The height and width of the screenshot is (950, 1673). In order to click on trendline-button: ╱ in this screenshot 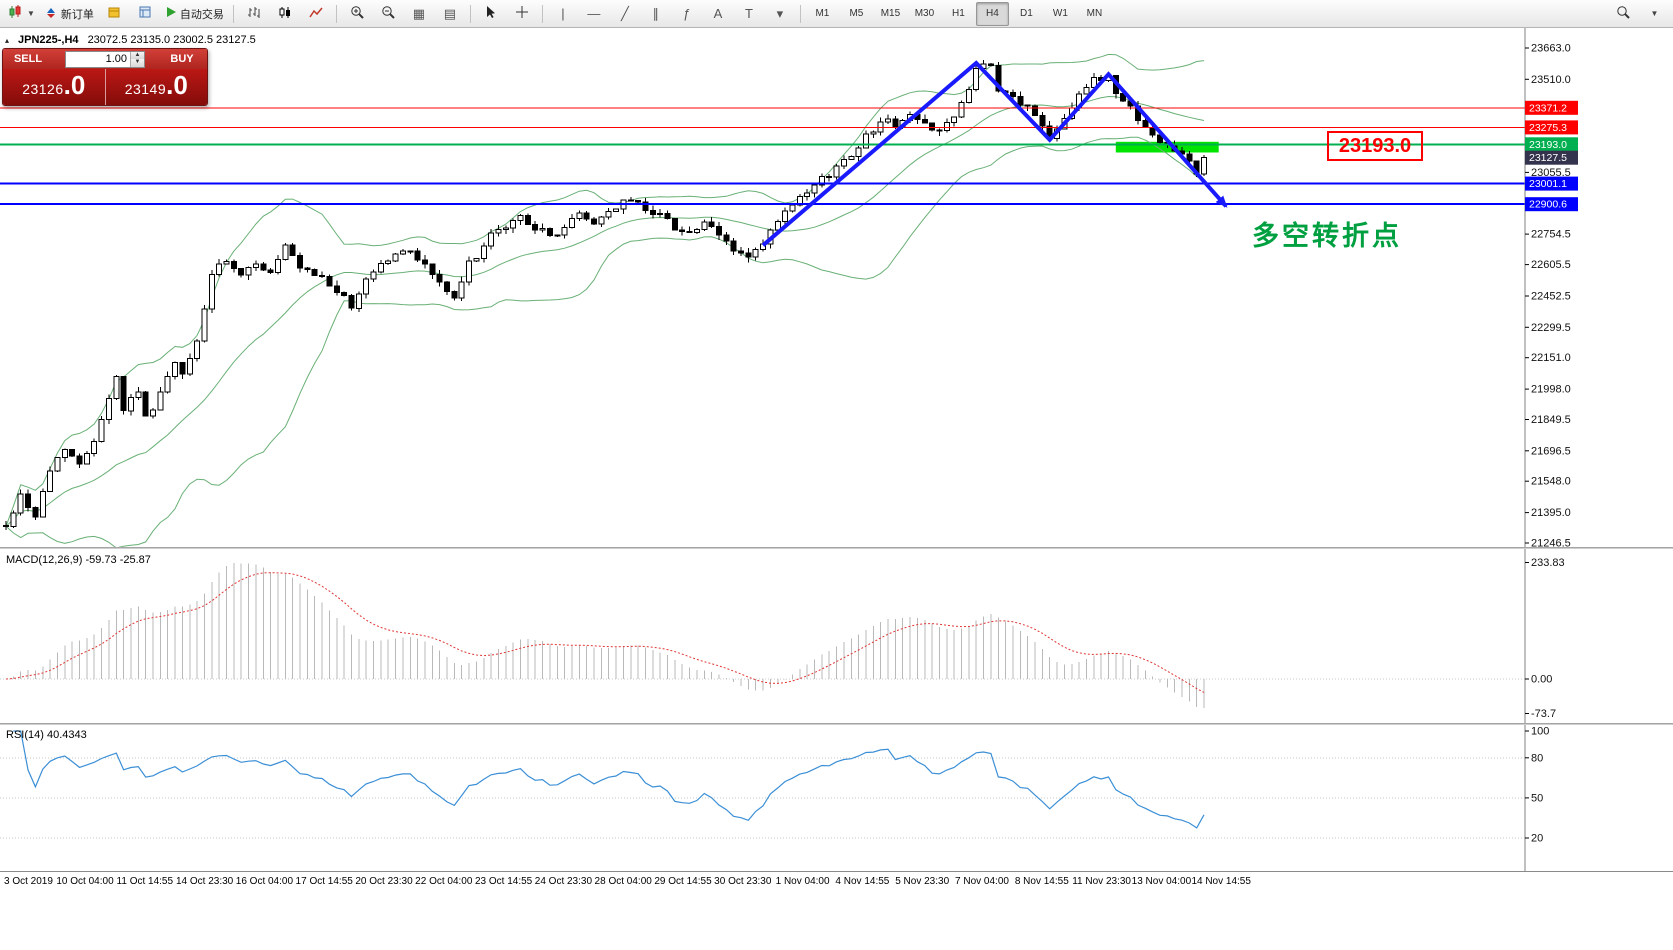, I will do `click(625, 14)`.